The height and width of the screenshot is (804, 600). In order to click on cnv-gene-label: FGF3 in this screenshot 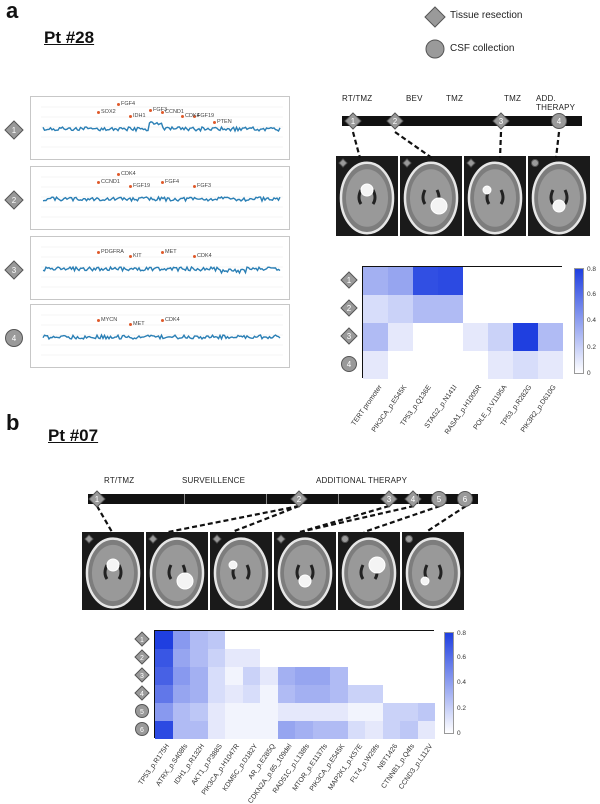, I will do `click(160, 110)`.